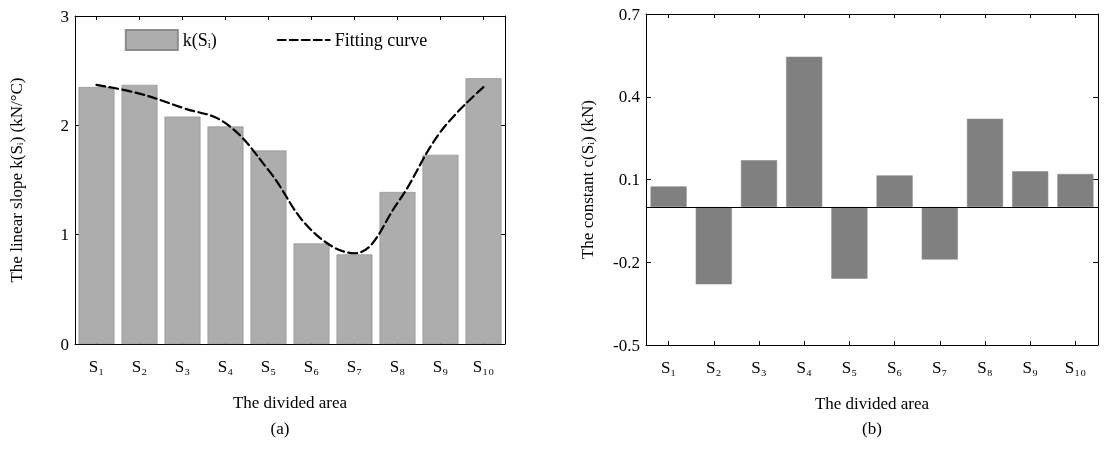 The image size is (1105, 455). I want to click on y-tick-label: 1, so click(64, 235).